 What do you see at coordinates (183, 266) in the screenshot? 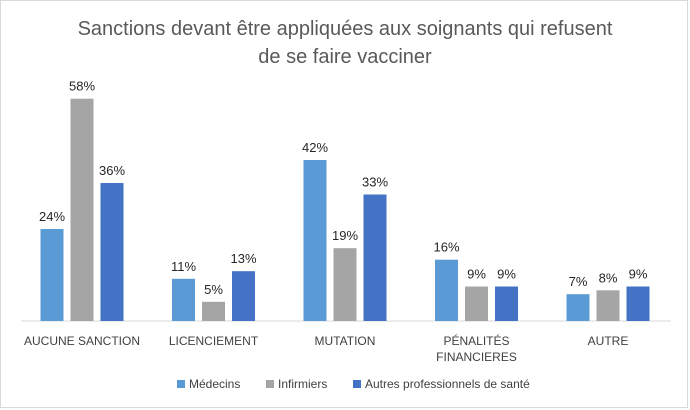
I see `data-label: 11%` at bounding box center [183, 266].